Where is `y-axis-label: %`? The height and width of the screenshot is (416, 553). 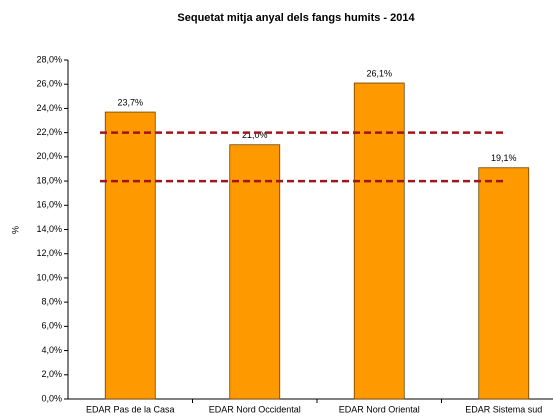
y-axis-label: % is located at coordinates (15, 230).